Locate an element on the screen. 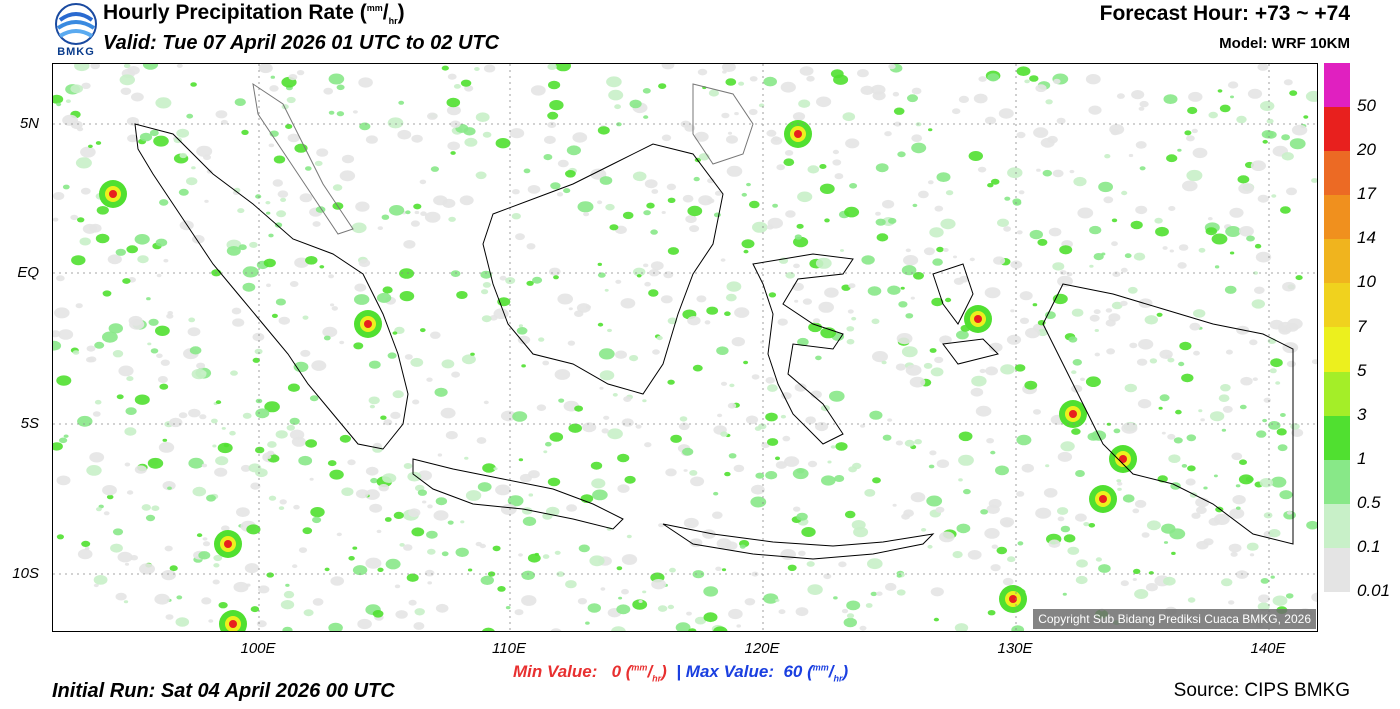 Image resolution: width=1400 pixels, height=709 pixels. borneo-outline is located at coordinates (603, 269).